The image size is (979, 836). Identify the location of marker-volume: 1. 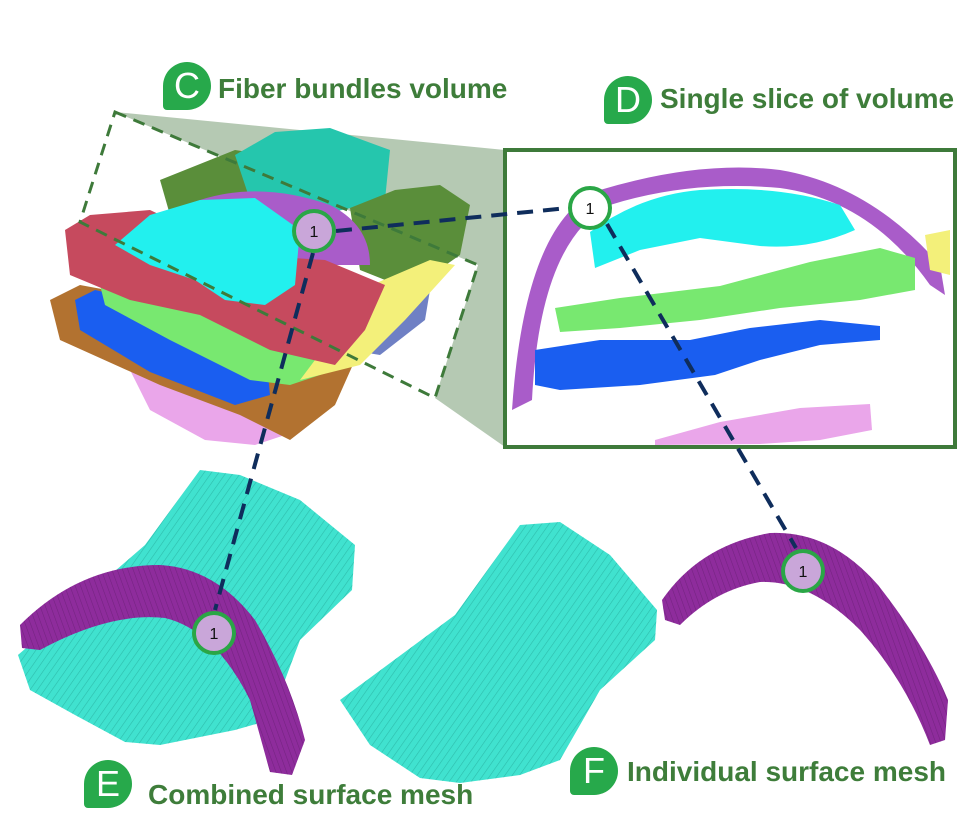
(314, 231).